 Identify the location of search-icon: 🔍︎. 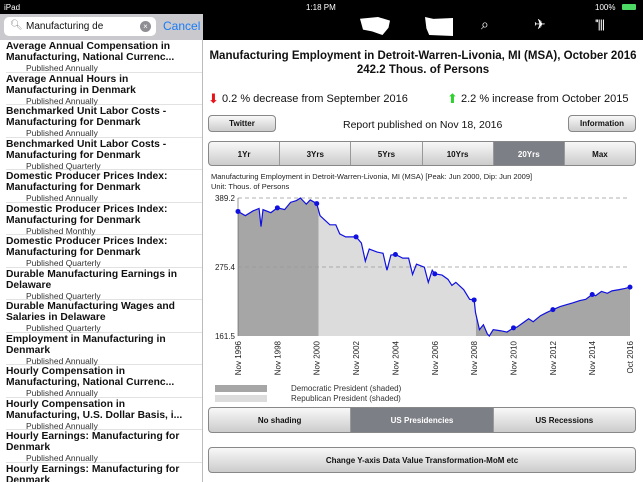
(16, 25).